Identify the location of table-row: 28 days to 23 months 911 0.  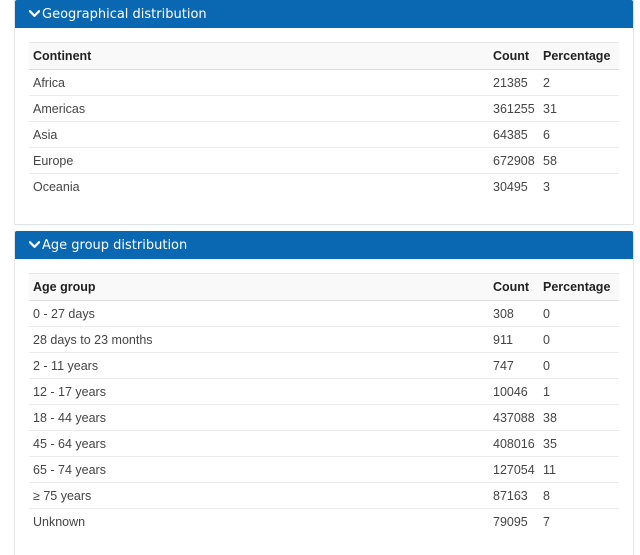
(324, 339).